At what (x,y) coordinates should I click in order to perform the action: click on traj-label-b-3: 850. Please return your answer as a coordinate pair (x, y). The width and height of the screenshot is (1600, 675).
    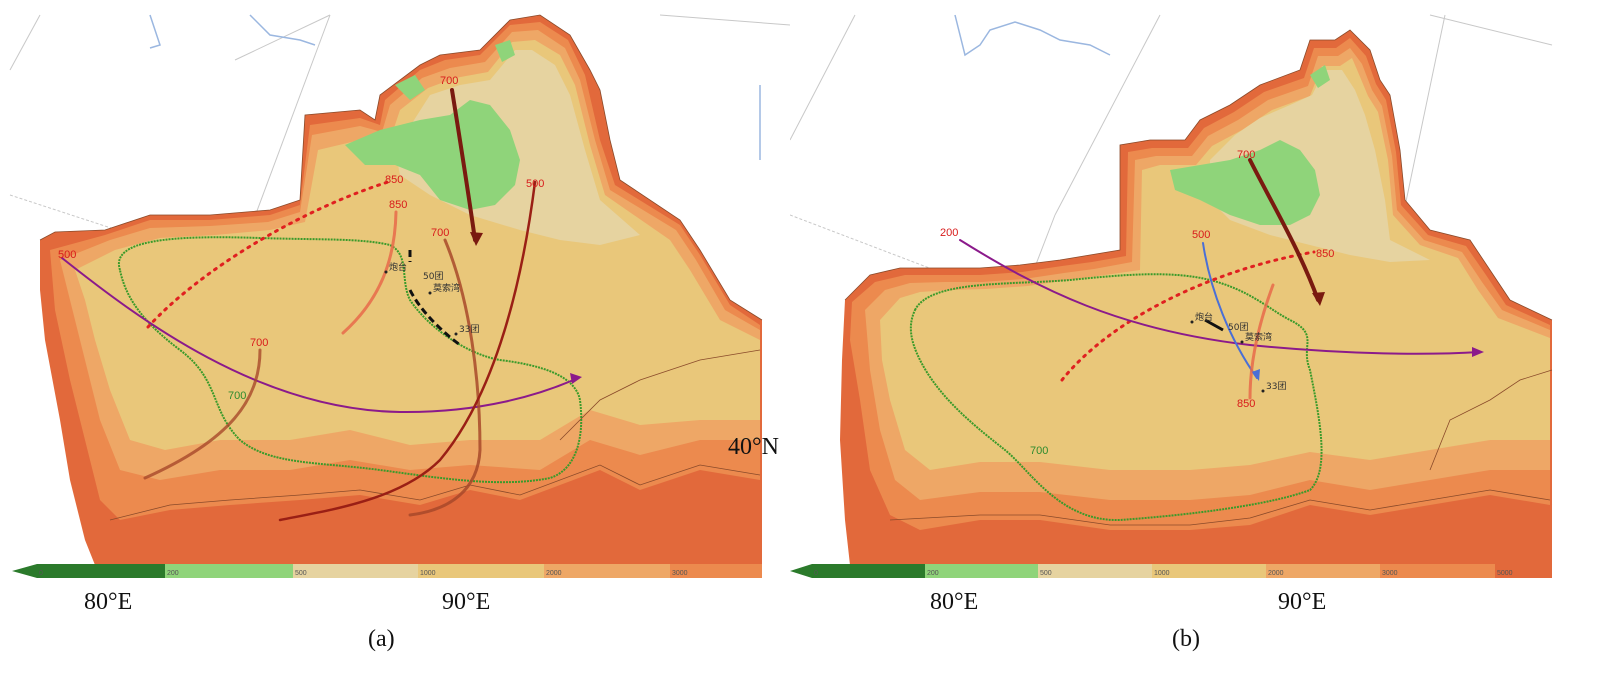
    Looking at the image, I should click on (1325, 254).